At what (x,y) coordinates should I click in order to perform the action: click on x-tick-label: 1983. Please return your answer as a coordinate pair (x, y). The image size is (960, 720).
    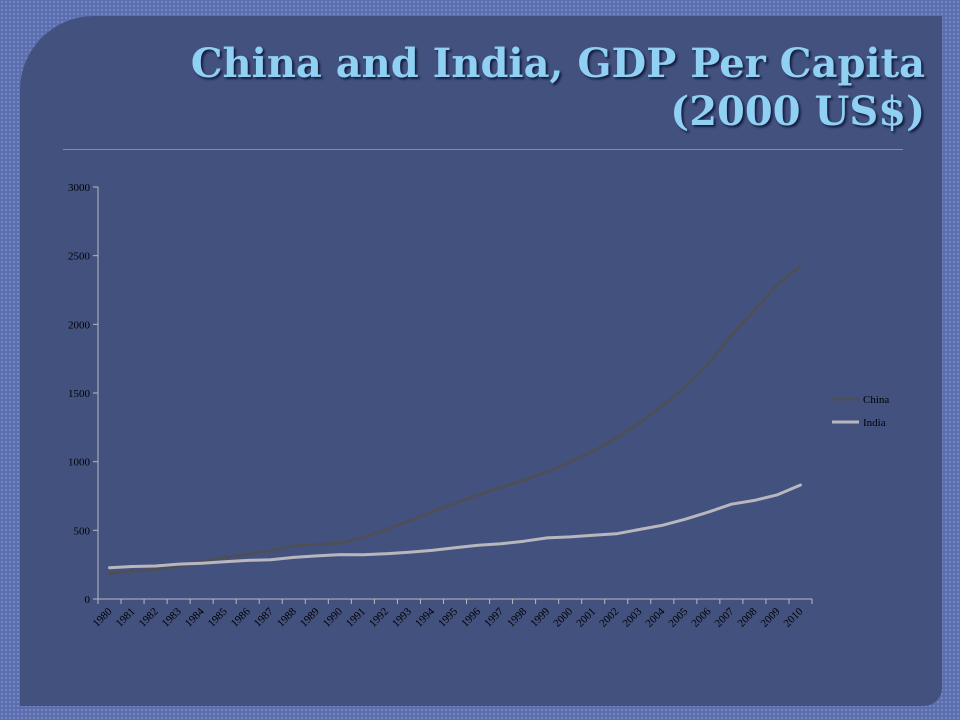
    Looking at the image, I should click on (172, 617).